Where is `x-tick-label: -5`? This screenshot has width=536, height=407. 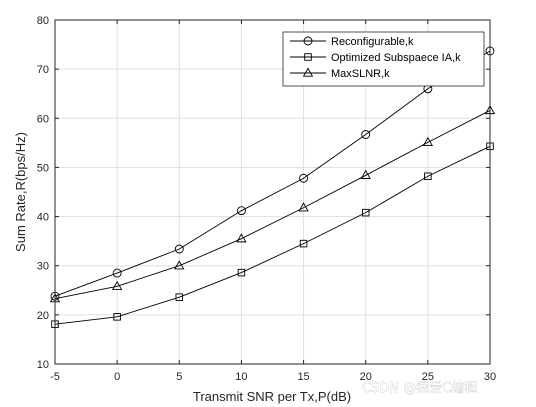 x-tick-label: -5 is located at coordinates (55, 377).